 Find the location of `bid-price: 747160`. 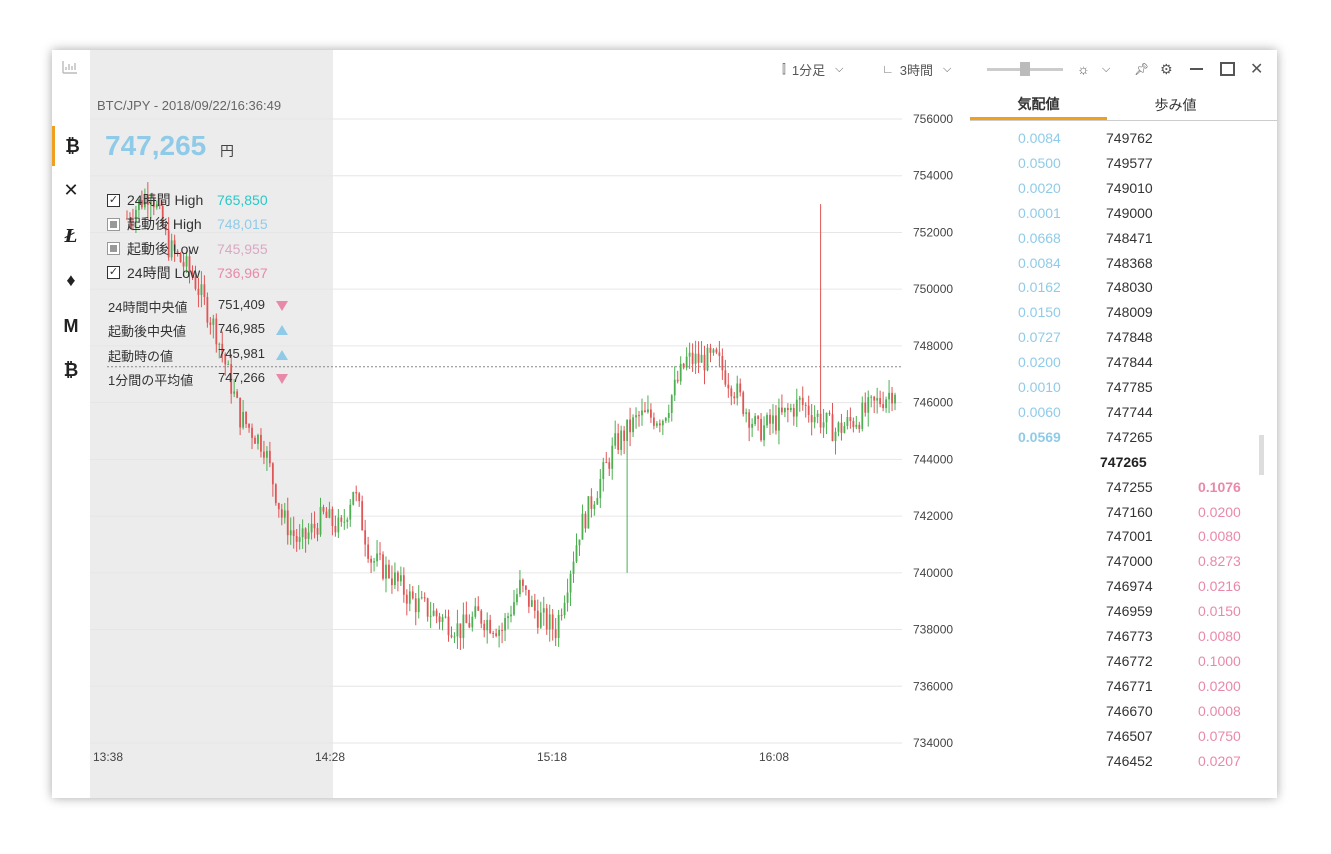

bid-price: 747160 is located at coordinates (1129, 511).